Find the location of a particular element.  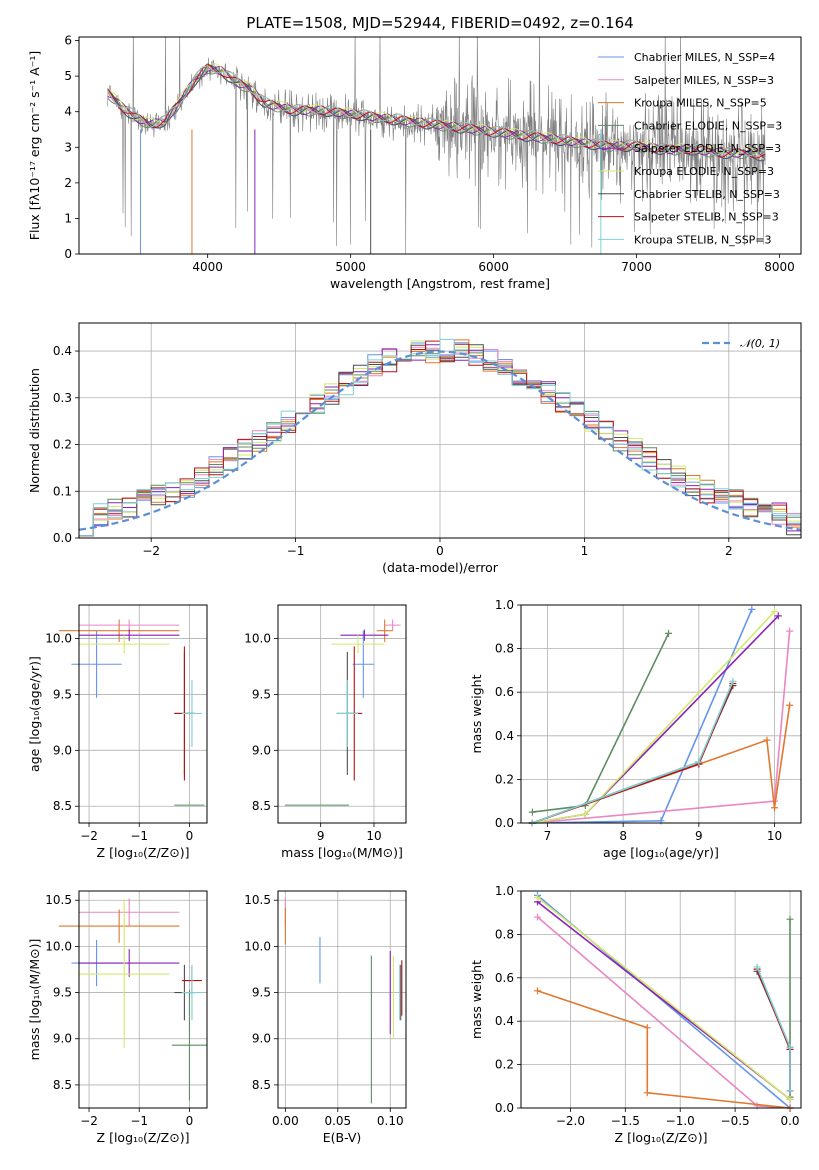

errorbar-chabrier-elodie is located at coordinates (189, 1045).